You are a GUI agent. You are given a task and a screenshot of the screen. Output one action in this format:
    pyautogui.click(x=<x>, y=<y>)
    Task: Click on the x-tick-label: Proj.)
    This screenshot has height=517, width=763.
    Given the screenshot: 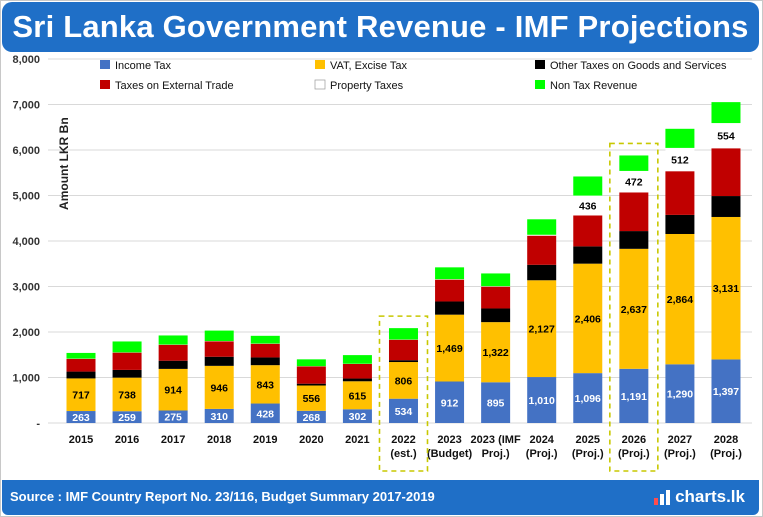 What is the action you would take?
    pyautogui.click(x=496, y=454)
    